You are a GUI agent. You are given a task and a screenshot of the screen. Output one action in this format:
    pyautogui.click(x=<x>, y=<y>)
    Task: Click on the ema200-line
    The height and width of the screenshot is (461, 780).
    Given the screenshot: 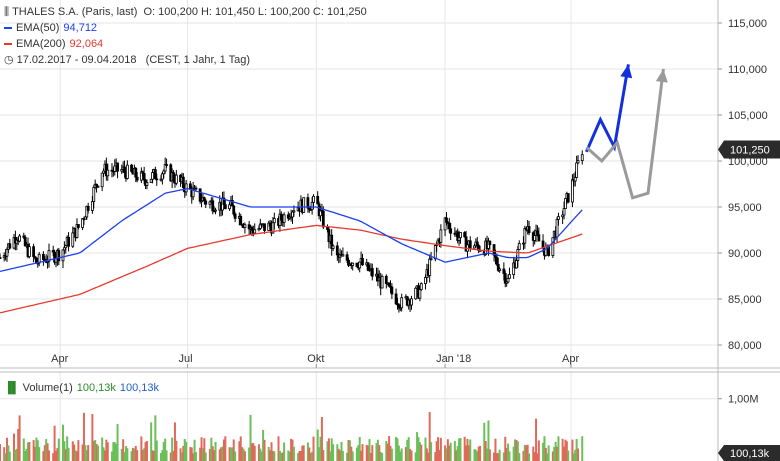 What is the action you would take?
    pyautogui.click(x=291, y=269)
    